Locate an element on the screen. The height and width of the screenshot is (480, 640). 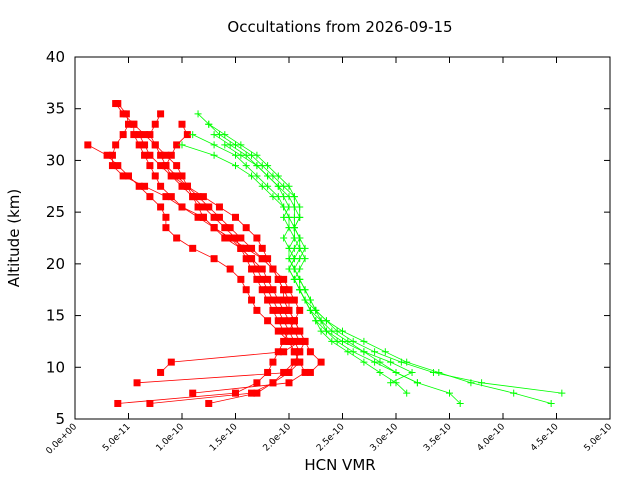
x-tick-label: 3.0e-10 is located at coordinates (385, 438).